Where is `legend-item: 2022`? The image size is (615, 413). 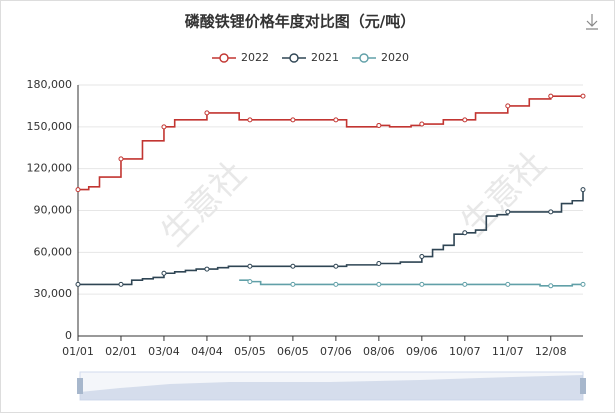
legend-item: 2022 is located at coordinates (240, 57).